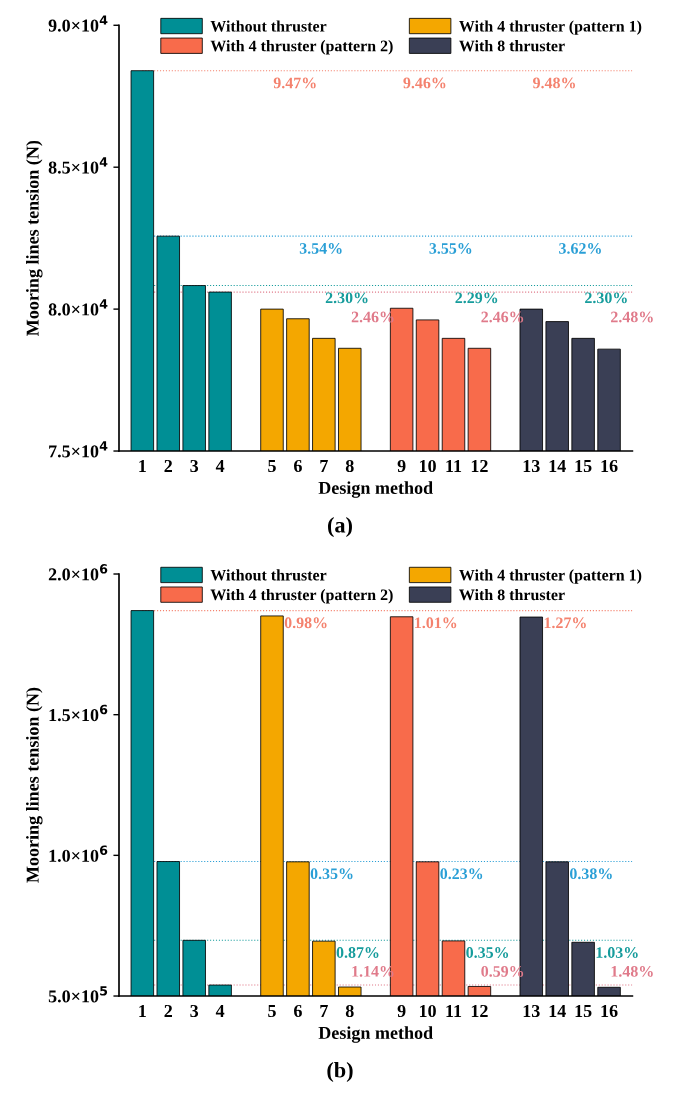  Describe the element at coordinates (340, 527) in the screenshot. I see `text: (a)` at that location.